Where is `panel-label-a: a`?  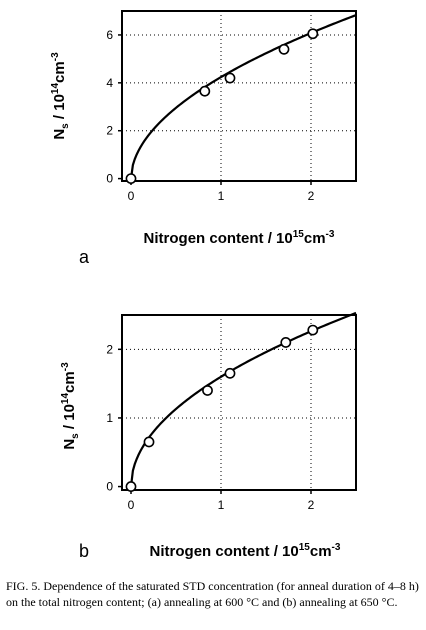
panel-label-a: a is located at coordinates (84, 257).